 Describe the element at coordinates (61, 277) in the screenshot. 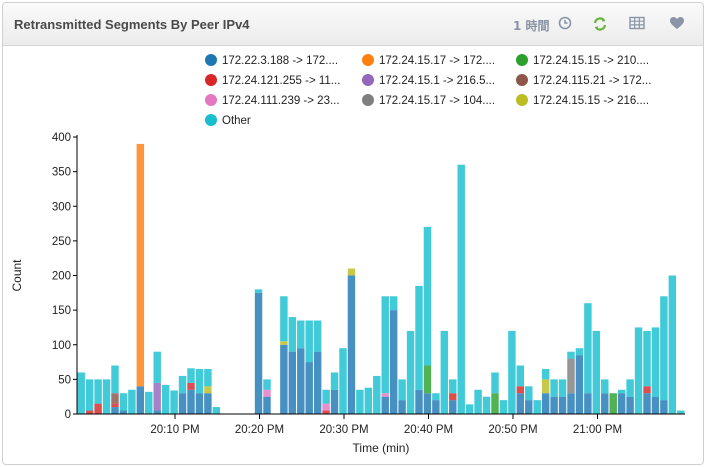

I see `y-tick-label: 200` at that location.